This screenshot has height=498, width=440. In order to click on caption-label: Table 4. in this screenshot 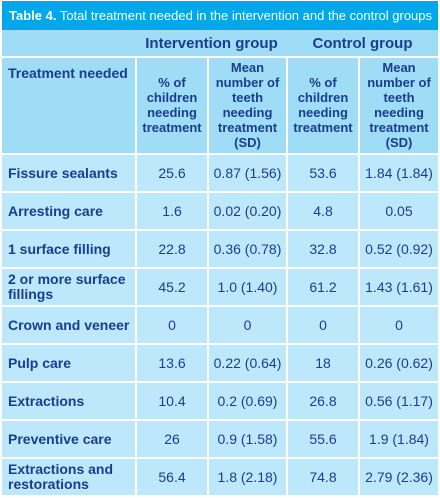, I will do `click(33, 15)`.